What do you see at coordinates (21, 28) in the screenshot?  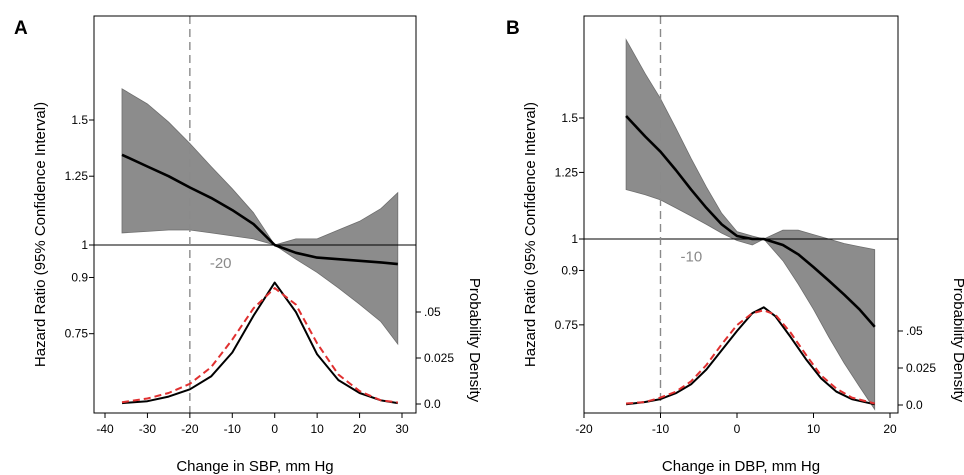 I see `panel-letter-a: A` at bounding box center [21, 28].